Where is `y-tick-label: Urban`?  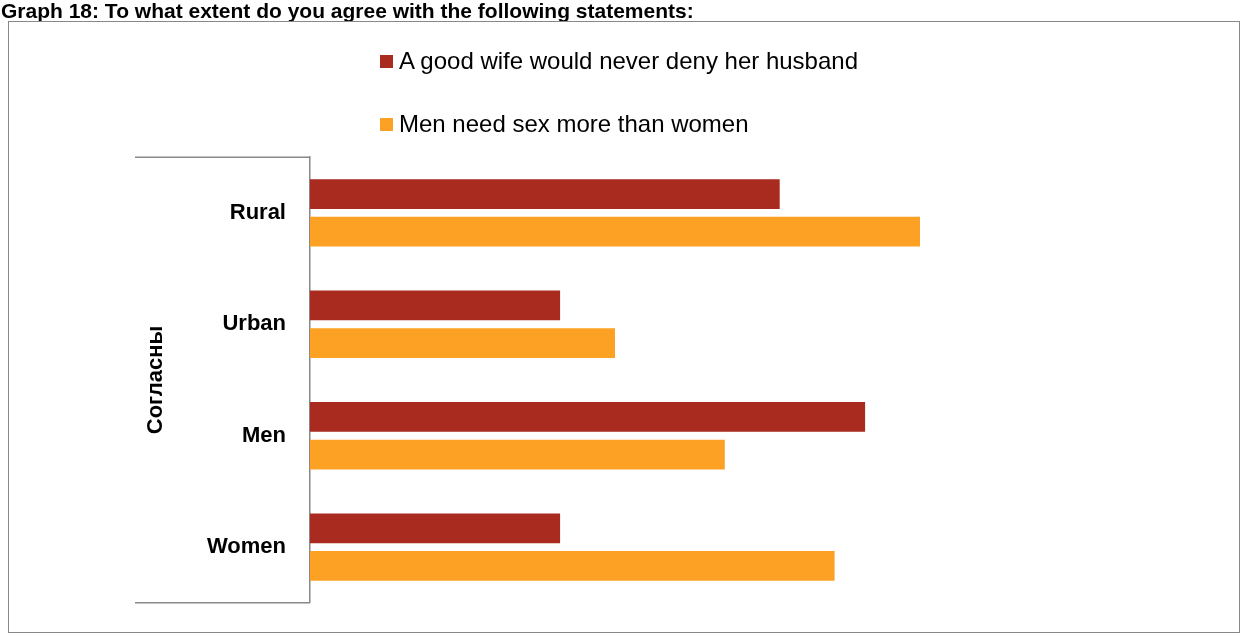 y-tick-label: Urban is located at coordinates (254, 323).